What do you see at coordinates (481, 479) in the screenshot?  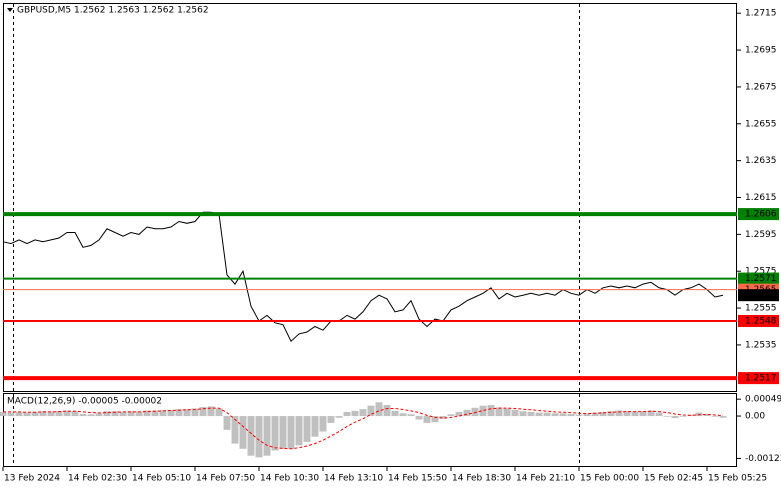 I see `x-tick-label: 14 Feb 18:30` at bounding box center [481, 479].